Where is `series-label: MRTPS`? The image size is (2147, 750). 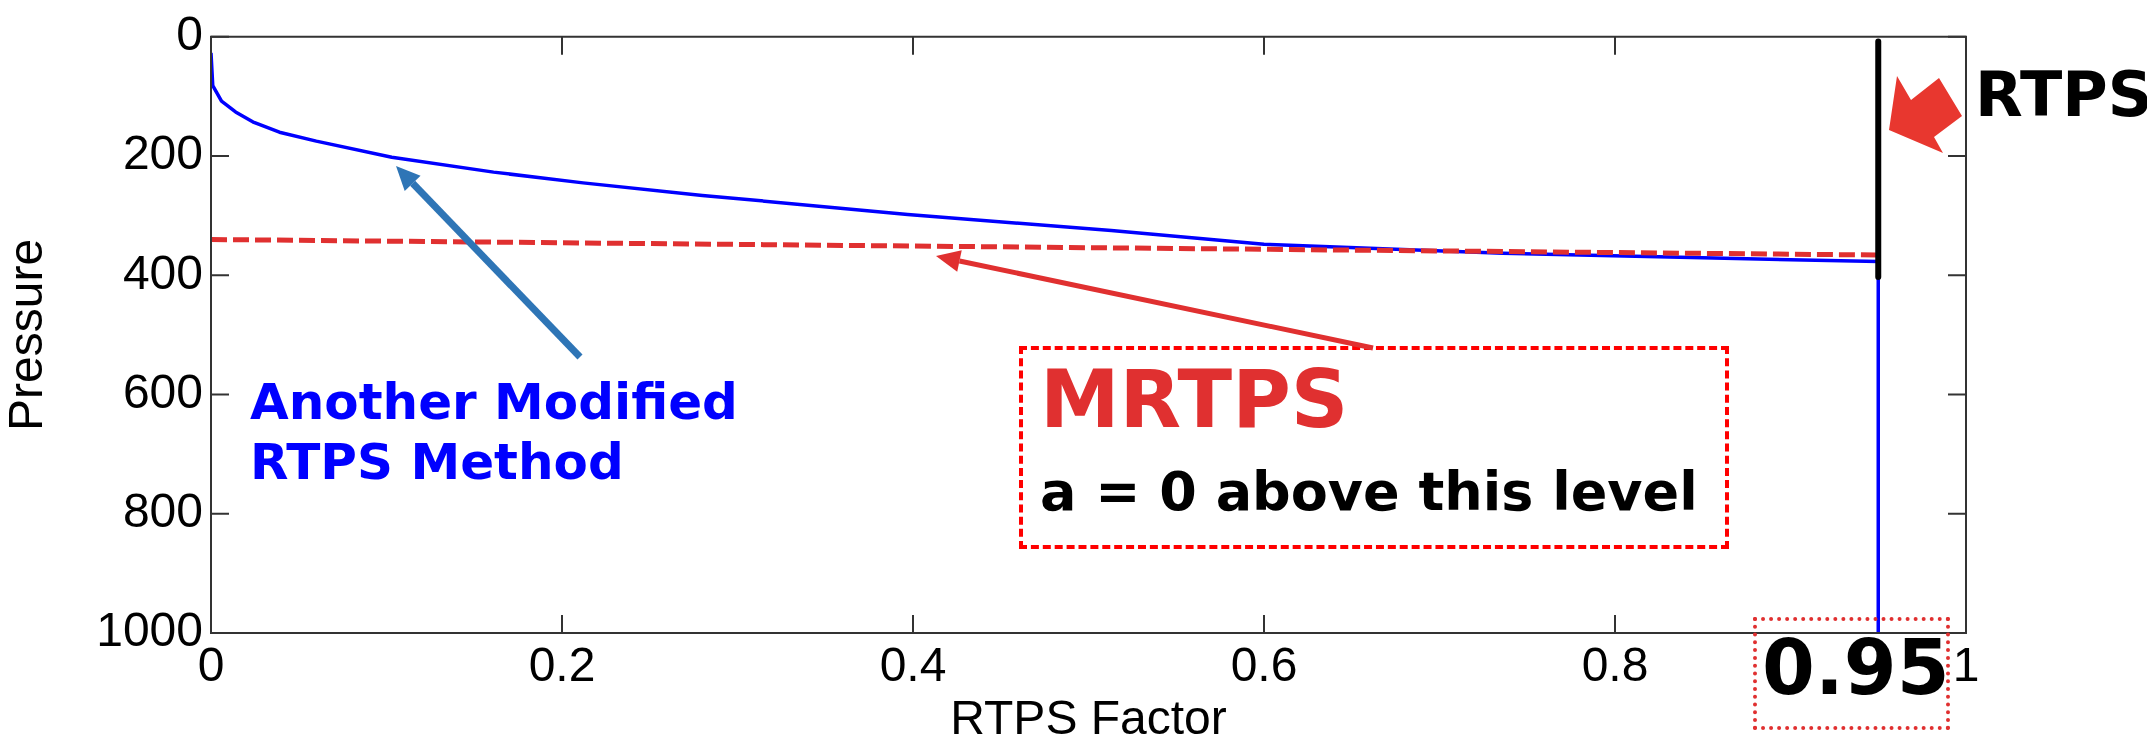 series-label: MRTPS is located at coordinates (1194, 400).